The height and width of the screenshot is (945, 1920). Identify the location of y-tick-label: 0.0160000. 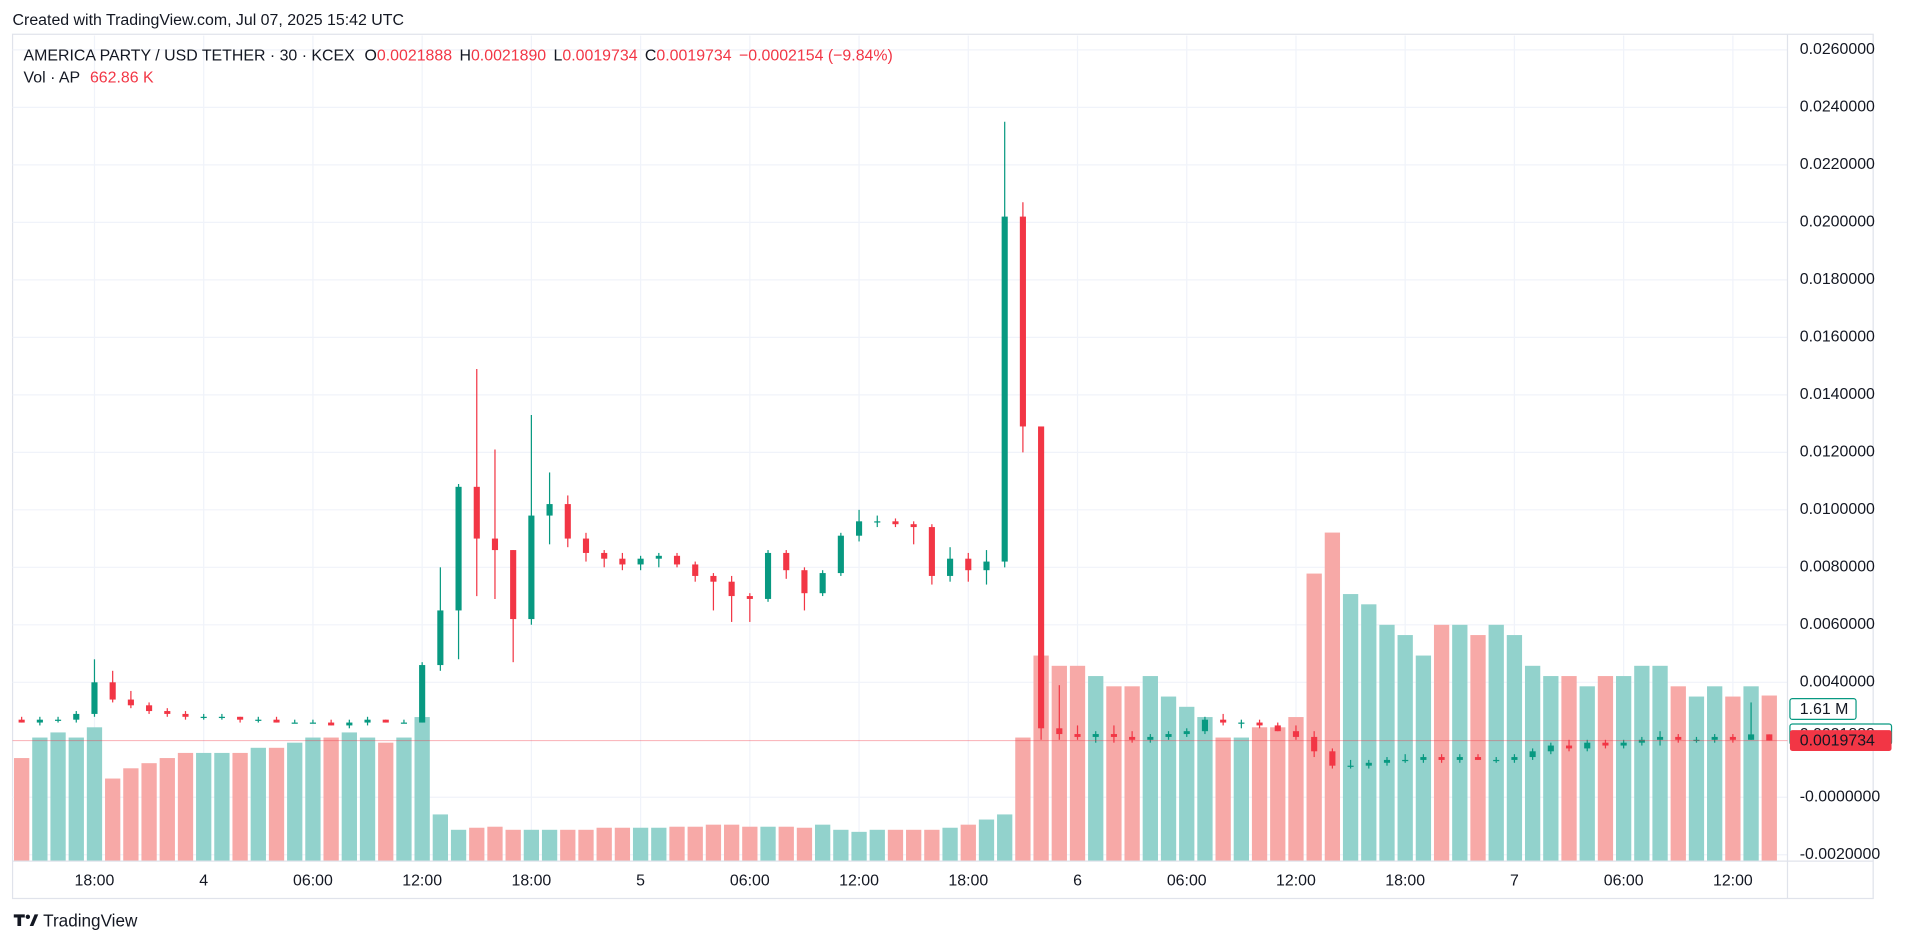
(1837, 337).